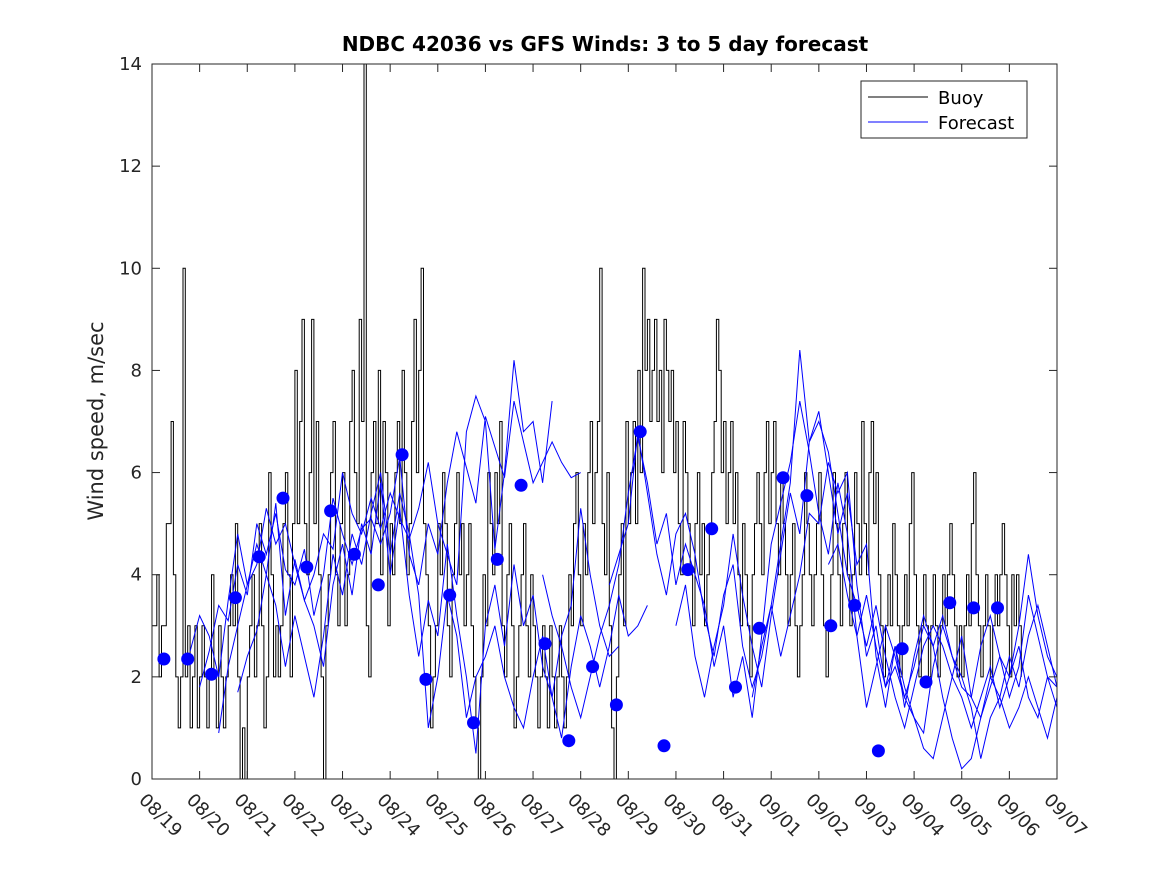 This screenshot has width=1167, height=875. Describe the element at coordinates (136, 473) in the screenshot. I see `y-tick-label-3: 6` at that location.